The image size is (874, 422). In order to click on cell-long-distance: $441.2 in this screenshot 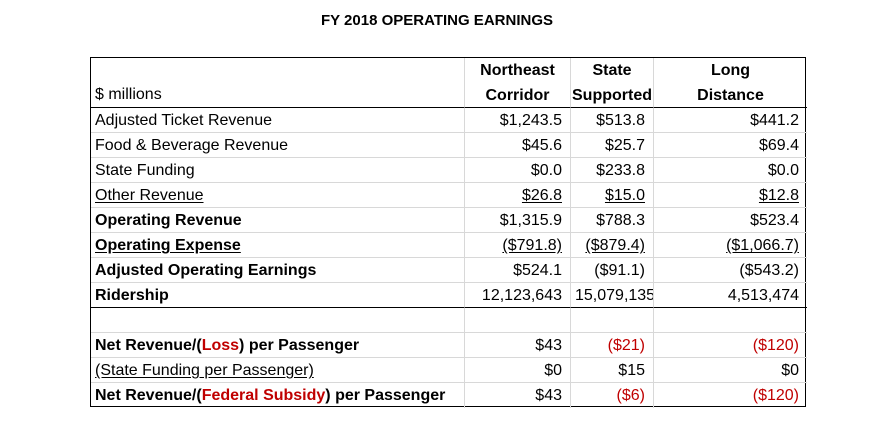, I will do `click(730, 120)`.